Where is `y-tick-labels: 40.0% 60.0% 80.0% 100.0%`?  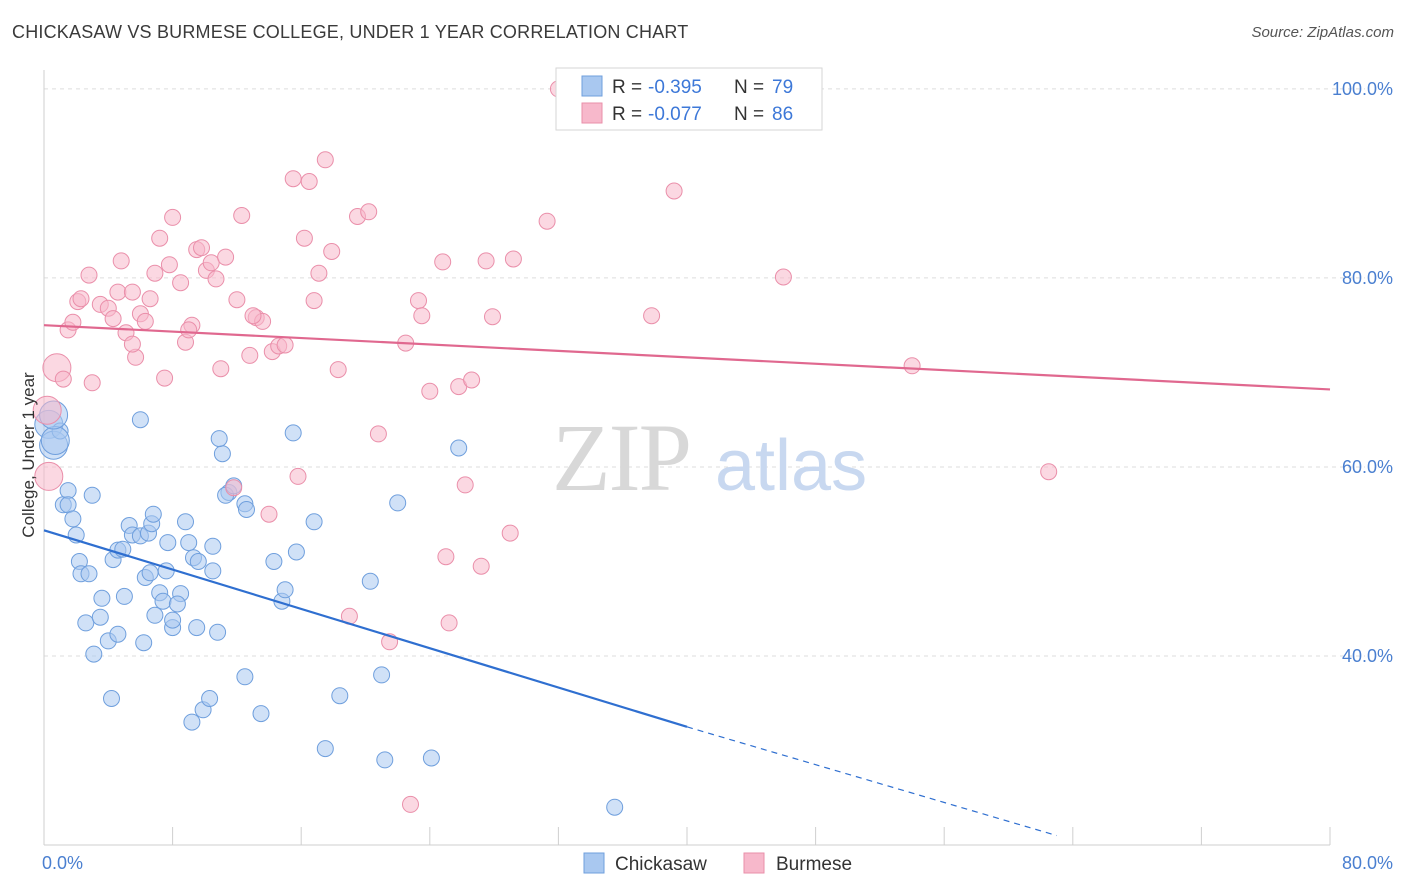 y-tick-labels: 40.0% 60.0% 80.0% 100.0% is located at coordinates (1362, 372).